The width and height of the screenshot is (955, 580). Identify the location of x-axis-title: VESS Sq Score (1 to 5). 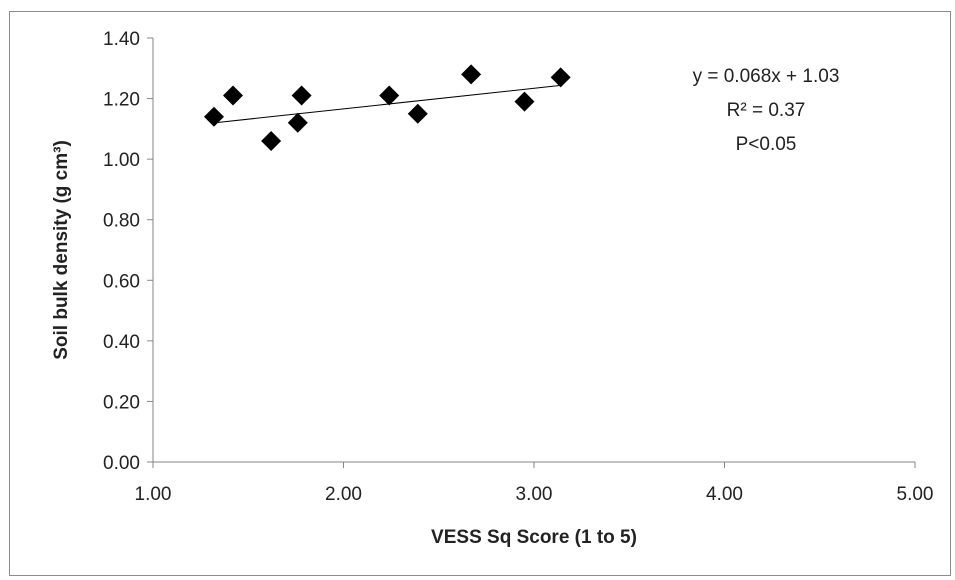
(534, 537).